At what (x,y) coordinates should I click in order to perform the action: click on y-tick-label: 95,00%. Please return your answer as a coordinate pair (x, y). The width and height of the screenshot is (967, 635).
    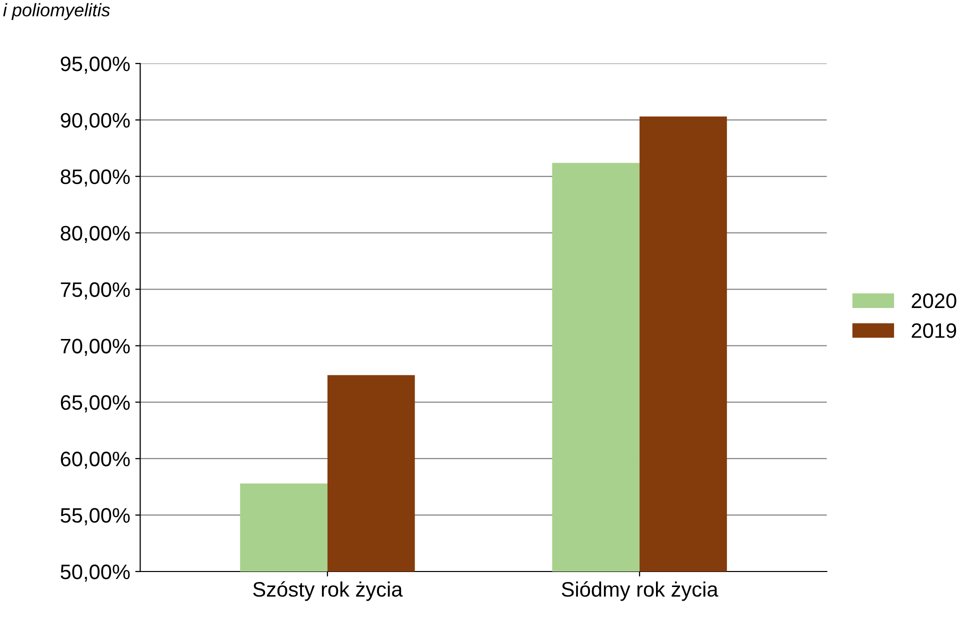
    Looking at the image, I should click on (95, 65).